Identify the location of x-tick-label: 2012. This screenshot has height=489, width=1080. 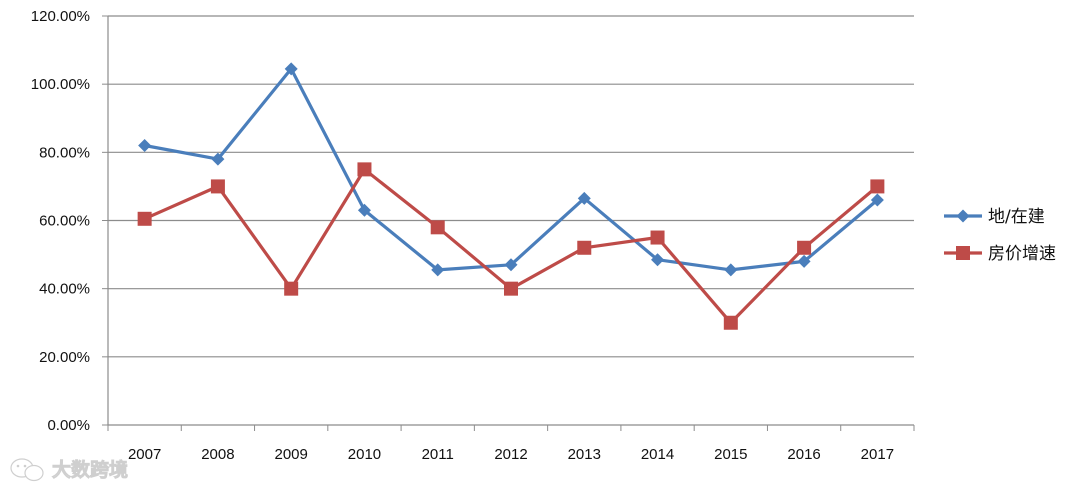
(510, 454).